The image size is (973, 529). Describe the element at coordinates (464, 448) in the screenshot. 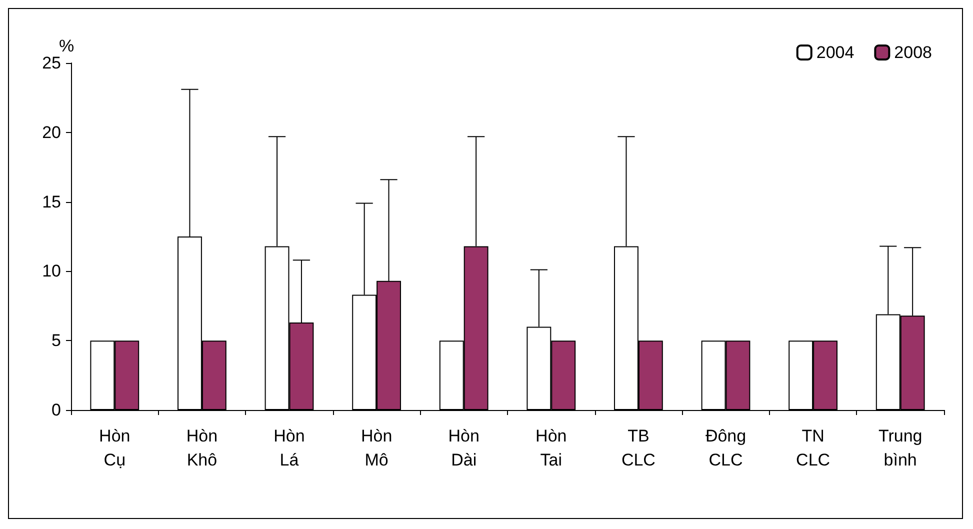

I see `x-tick-label: Hòn Dài` at that location.